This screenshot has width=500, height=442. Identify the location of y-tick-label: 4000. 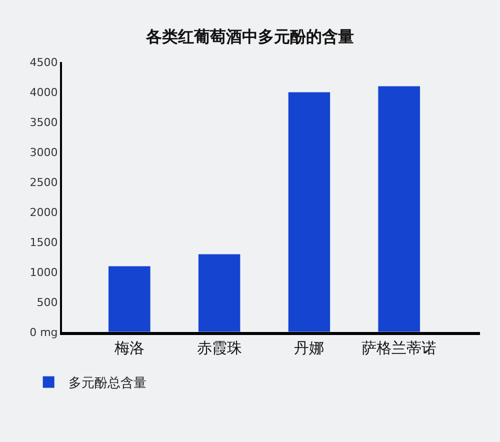
(44, 92).